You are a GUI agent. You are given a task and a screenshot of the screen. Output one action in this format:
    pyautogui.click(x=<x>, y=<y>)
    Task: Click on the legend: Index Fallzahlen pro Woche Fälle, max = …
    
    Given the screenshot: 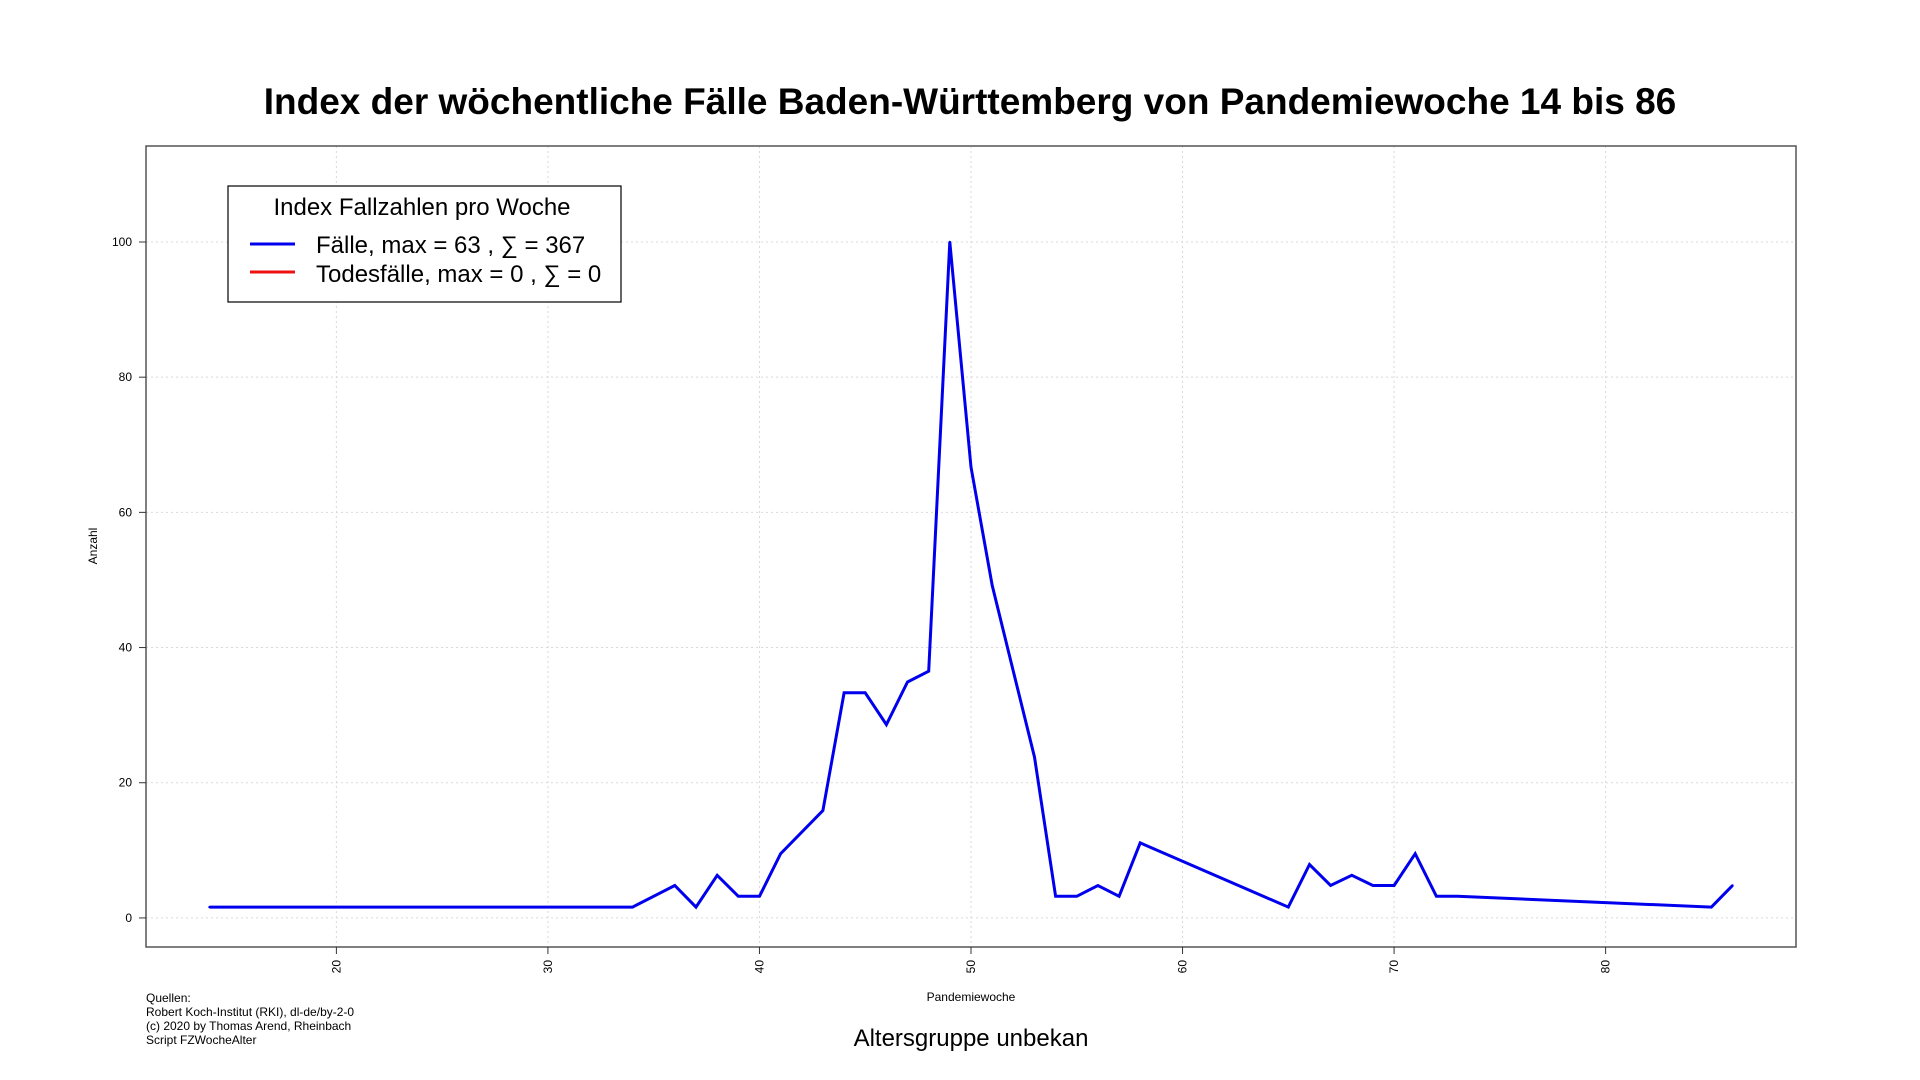 What is the action you would take?
    pyautogui.click(x=424, y=244)
    